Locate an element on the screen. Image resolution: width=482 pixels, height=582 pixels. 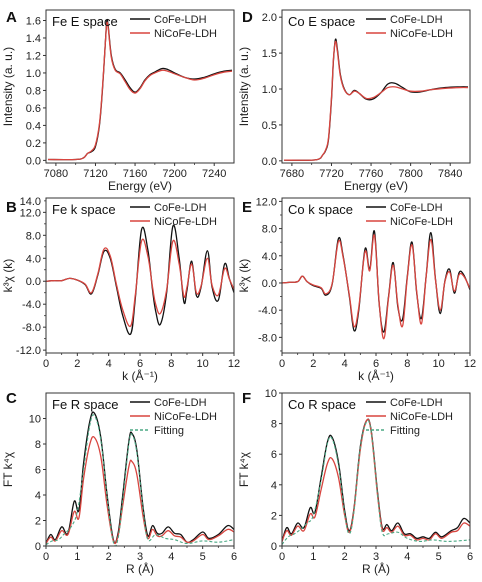
x-tick-label: 8 is located at coordinates (171, 364).